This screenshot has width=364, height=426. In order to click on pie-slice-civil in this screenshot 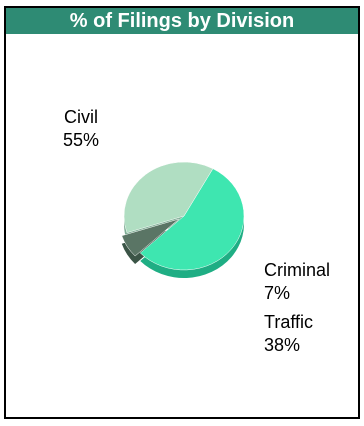, I will do `click(192, 219)`.